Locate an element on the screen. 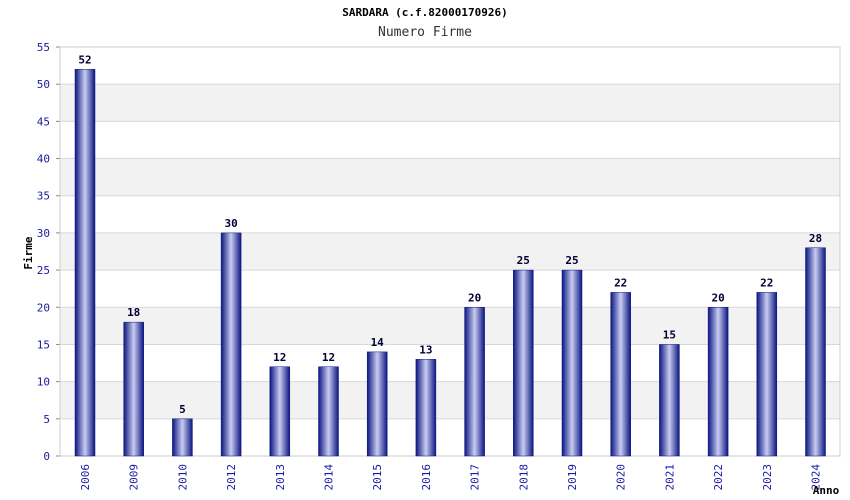  data-label: 52 is located at coordinates (84, 59).